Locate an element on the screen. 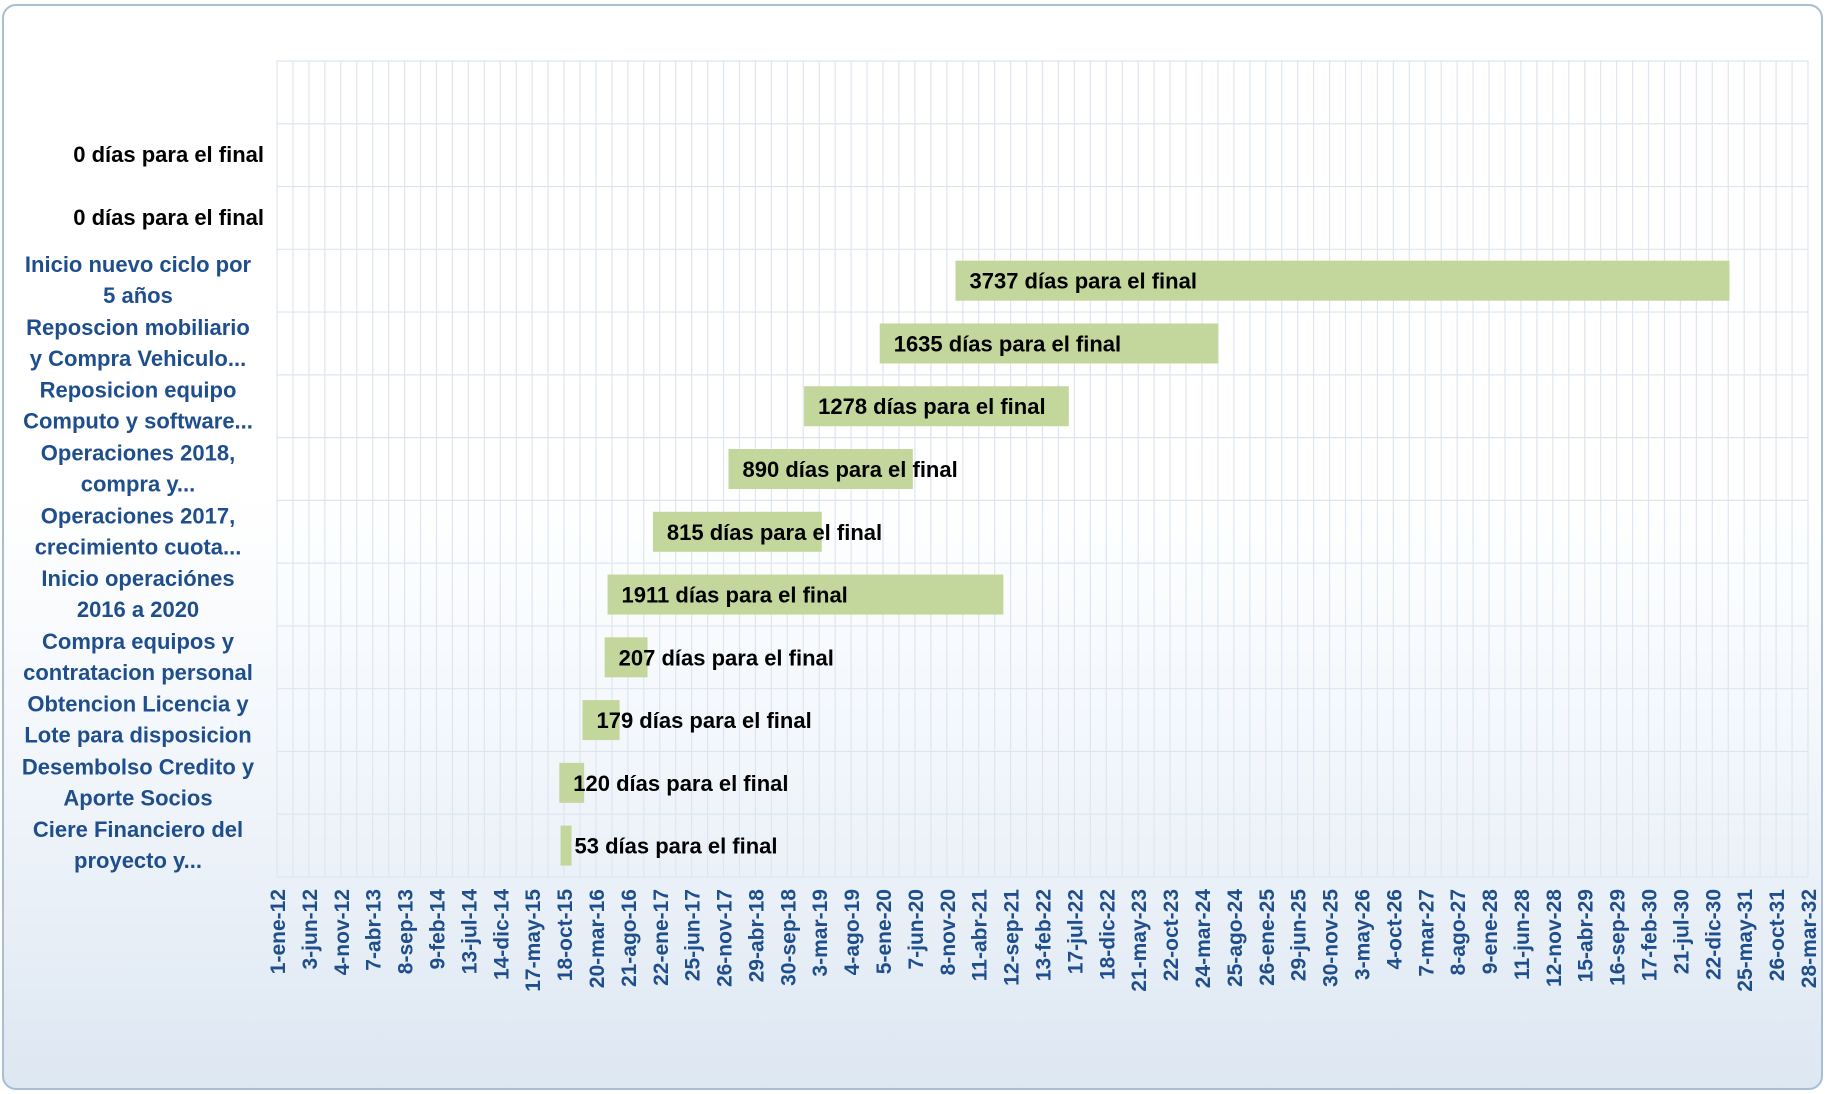 The image size is (1827, 1094). x-tick-label: 18-oct-15 is located at coordinates (565, 935).